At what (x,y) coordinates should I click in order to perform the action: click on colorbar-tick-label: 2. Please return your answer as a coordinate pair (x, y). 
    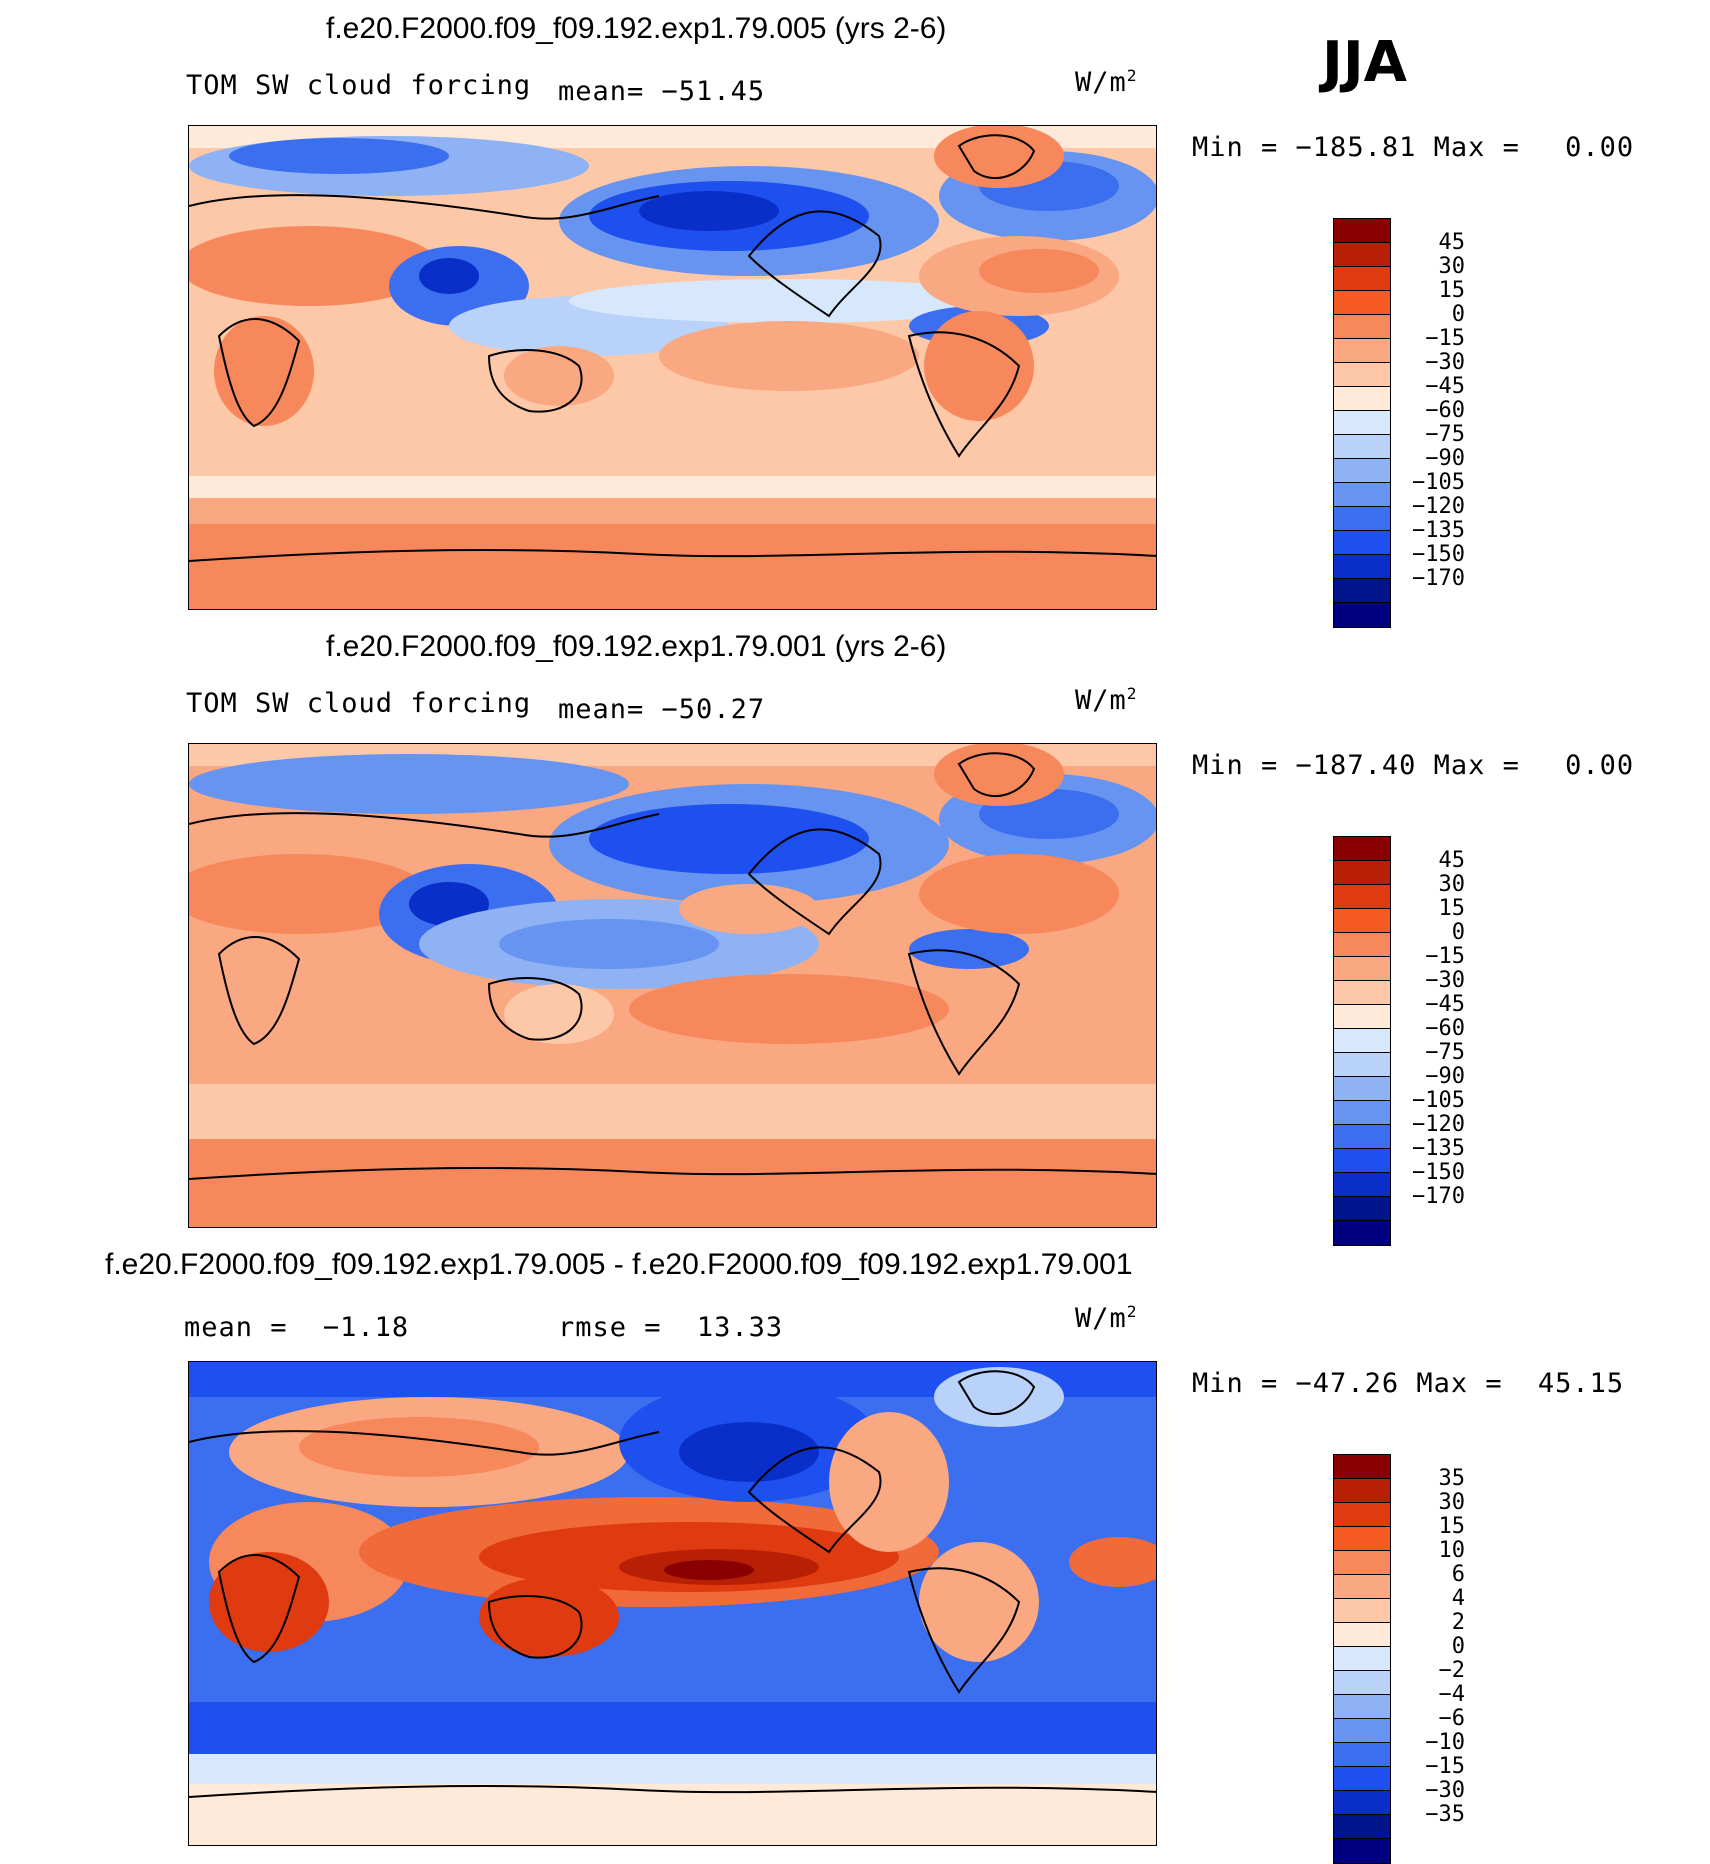
    Looking at the image, I should click on (1458, 1622).